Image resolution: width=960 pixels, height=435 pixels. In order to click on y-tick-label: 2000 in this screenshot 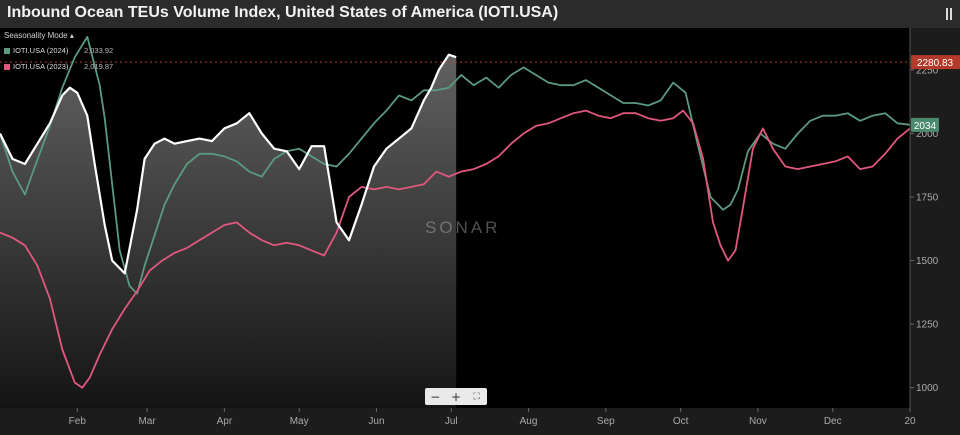, I will do `click(927, 134)`.